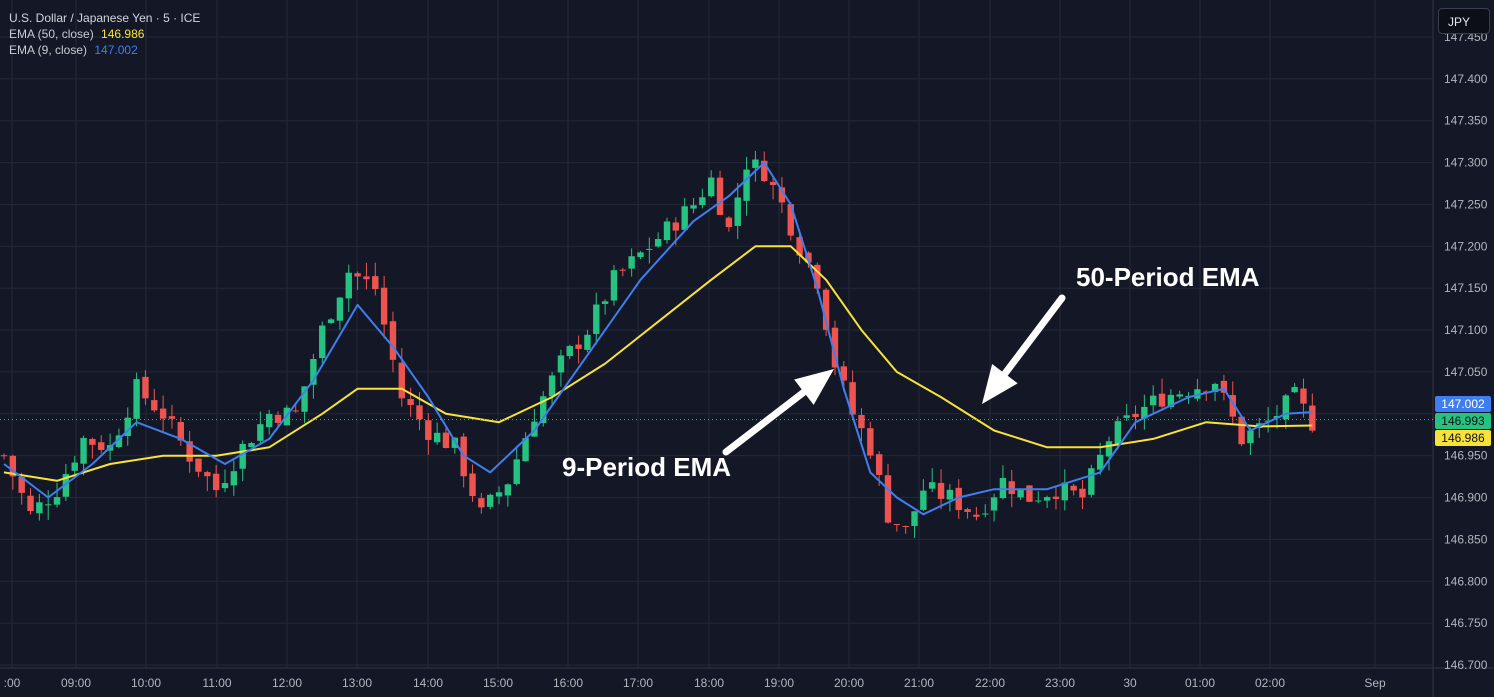 This screenshot has width=1494, height=697. Describe the element at coordinates (709, 683) in the screenshot. I see `x-tick-label: 18:00` at that location.